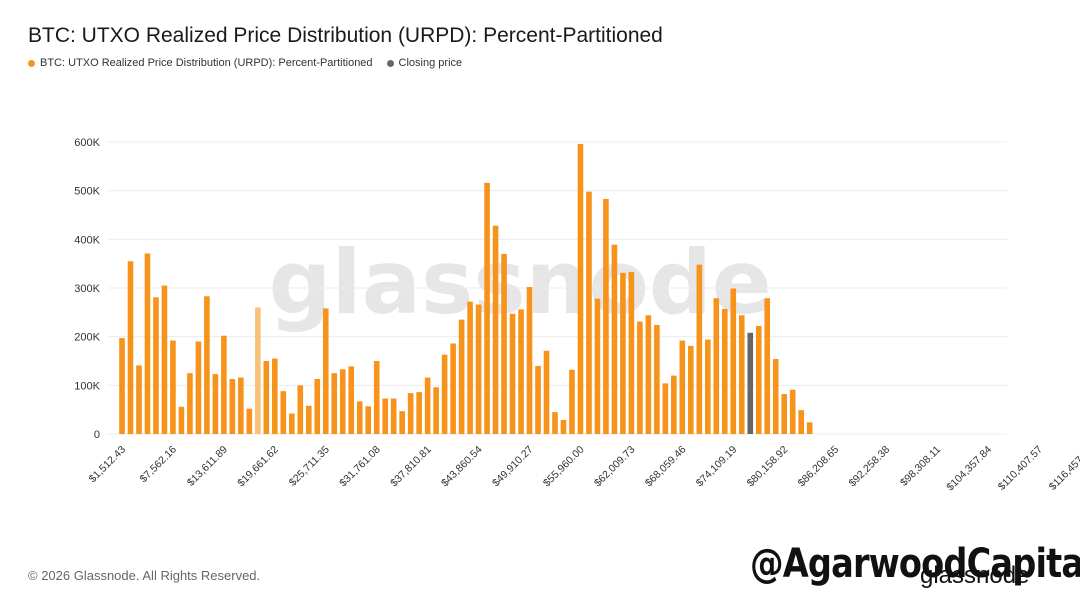 Image resolution: width=1080 pixels, height=607 pixels. What do you see at coordinates (97, 435) in the screenshot?
I see `y-tick-label: 0` at bounding box center [97, 435].